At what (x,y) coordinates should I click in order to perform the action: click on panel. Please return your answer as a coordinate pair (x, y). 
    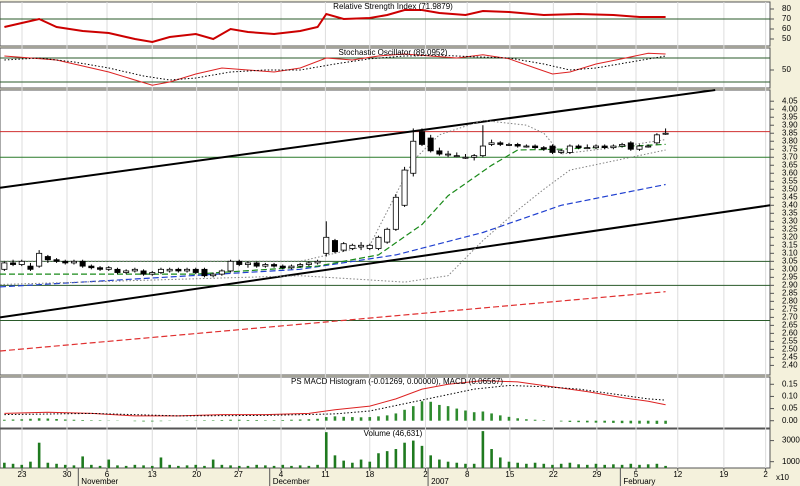
    Looking at the image, I should click on (385, 402).